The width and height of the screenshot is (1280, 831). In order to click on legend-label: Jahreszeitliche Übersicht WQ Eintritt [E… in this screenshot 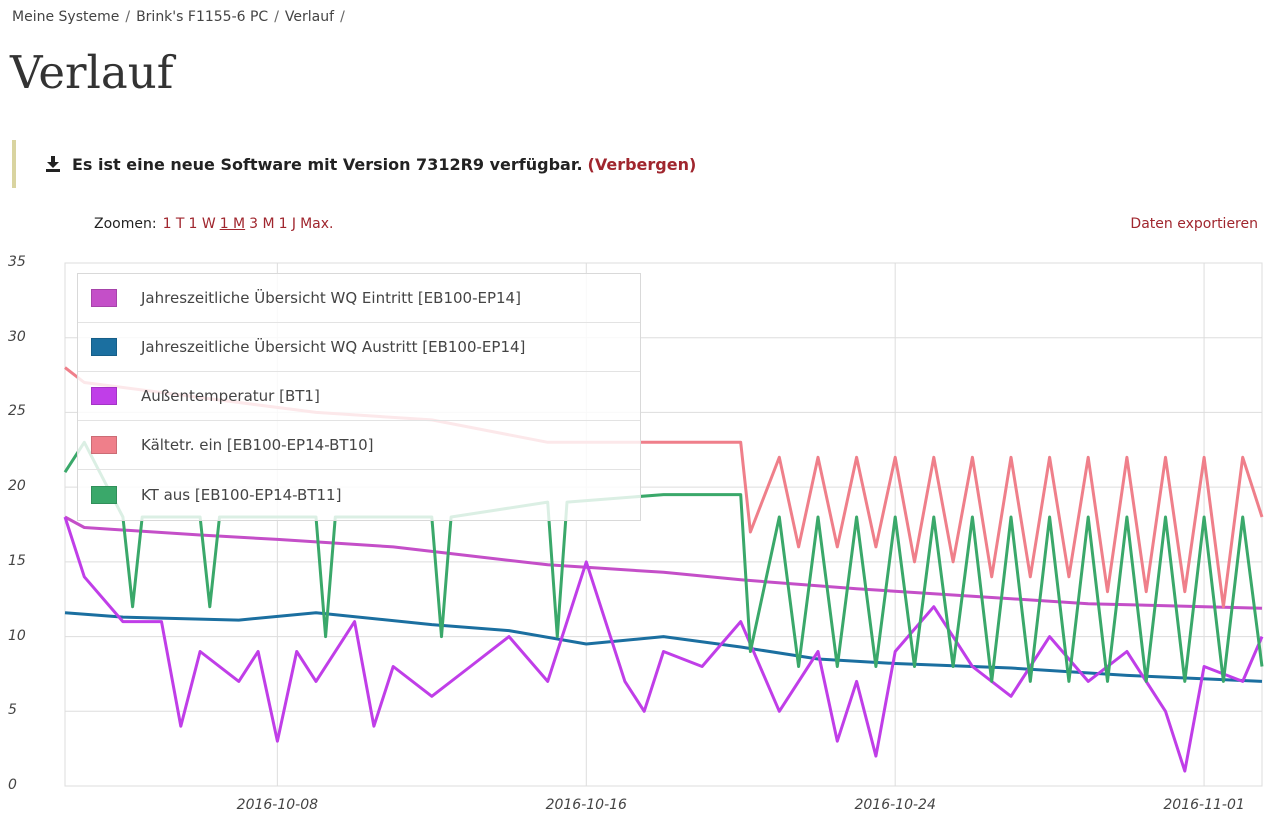, I will do `click(331, 298)`.